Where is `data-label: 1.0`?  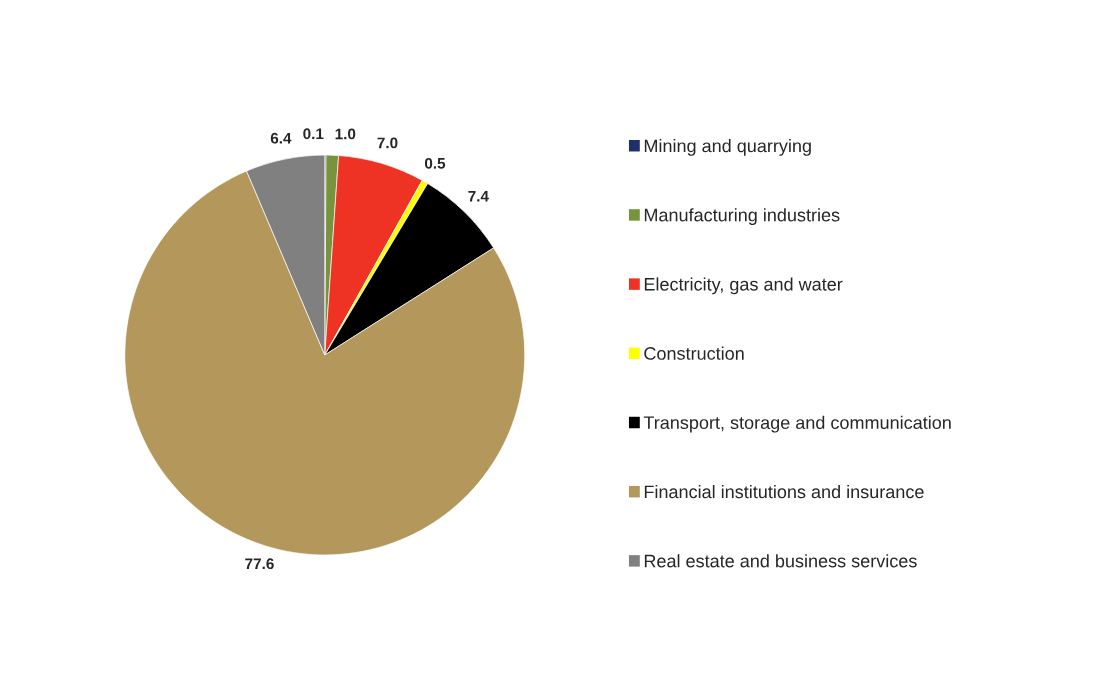 data-label: 1.0 is located at coordinates (345, 134).